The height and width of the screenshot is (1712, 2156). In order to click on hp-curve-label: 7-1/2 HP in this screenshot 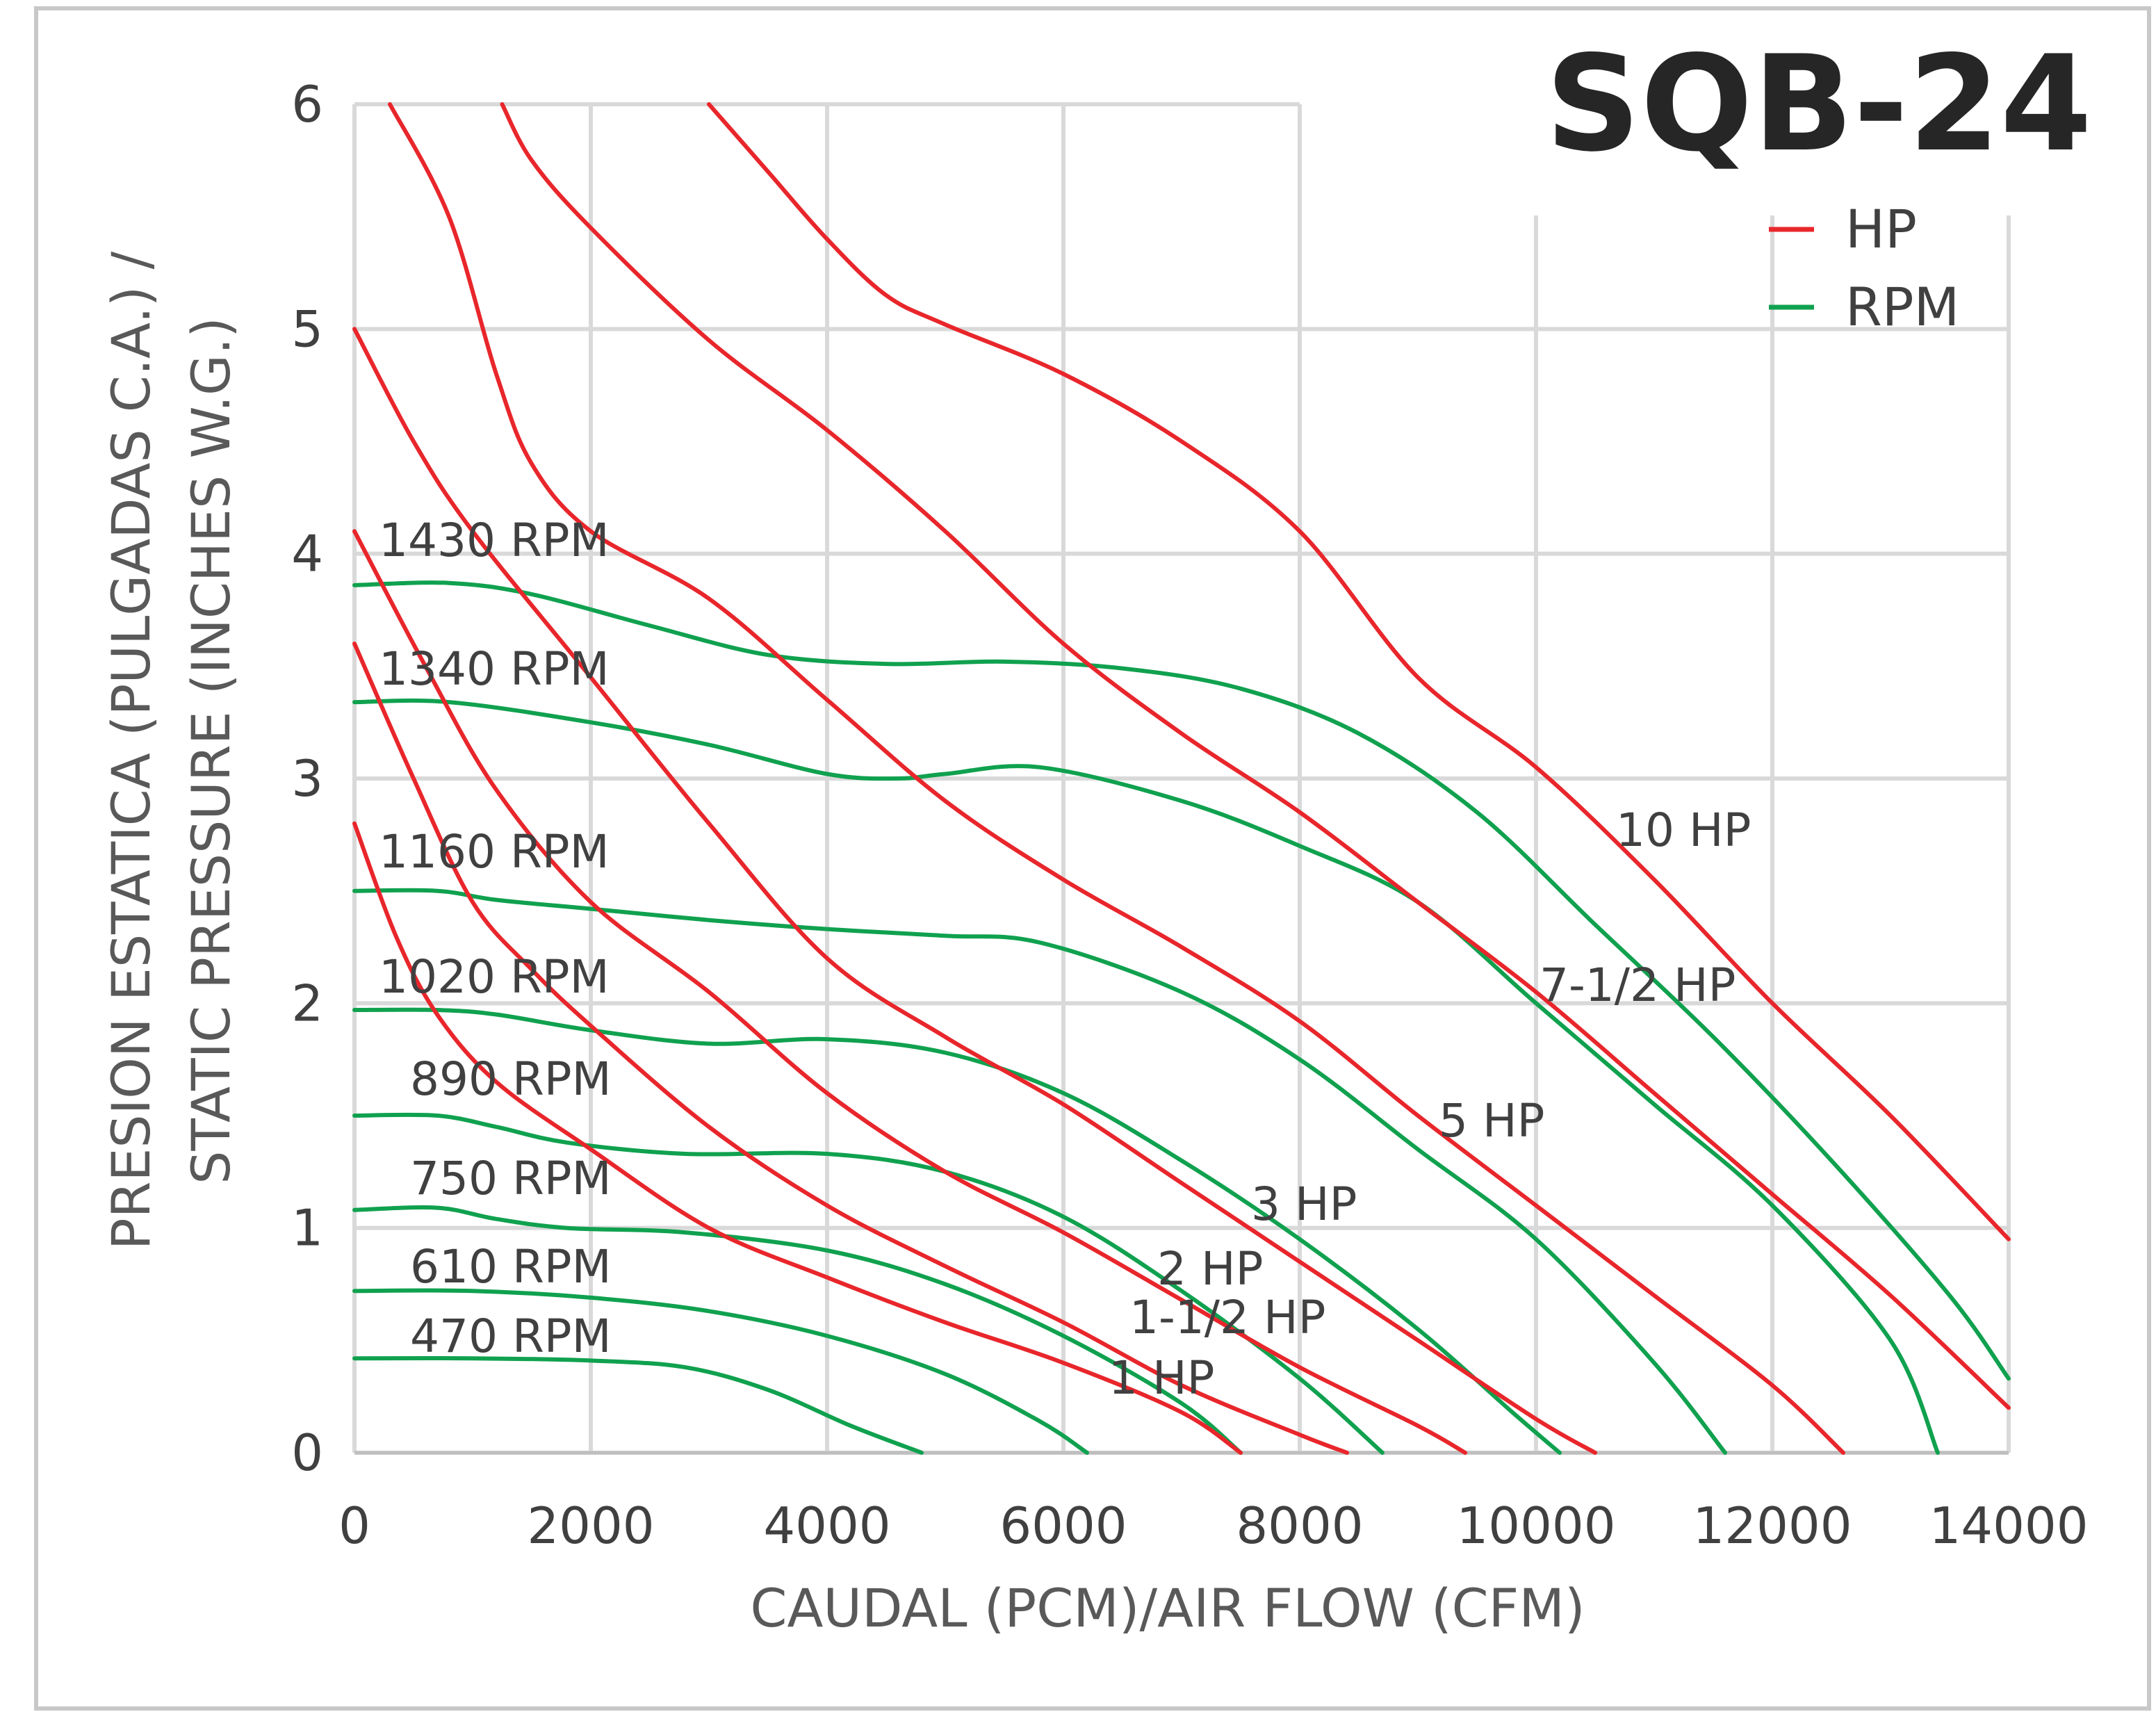, I will do `click(1638, 985)`.